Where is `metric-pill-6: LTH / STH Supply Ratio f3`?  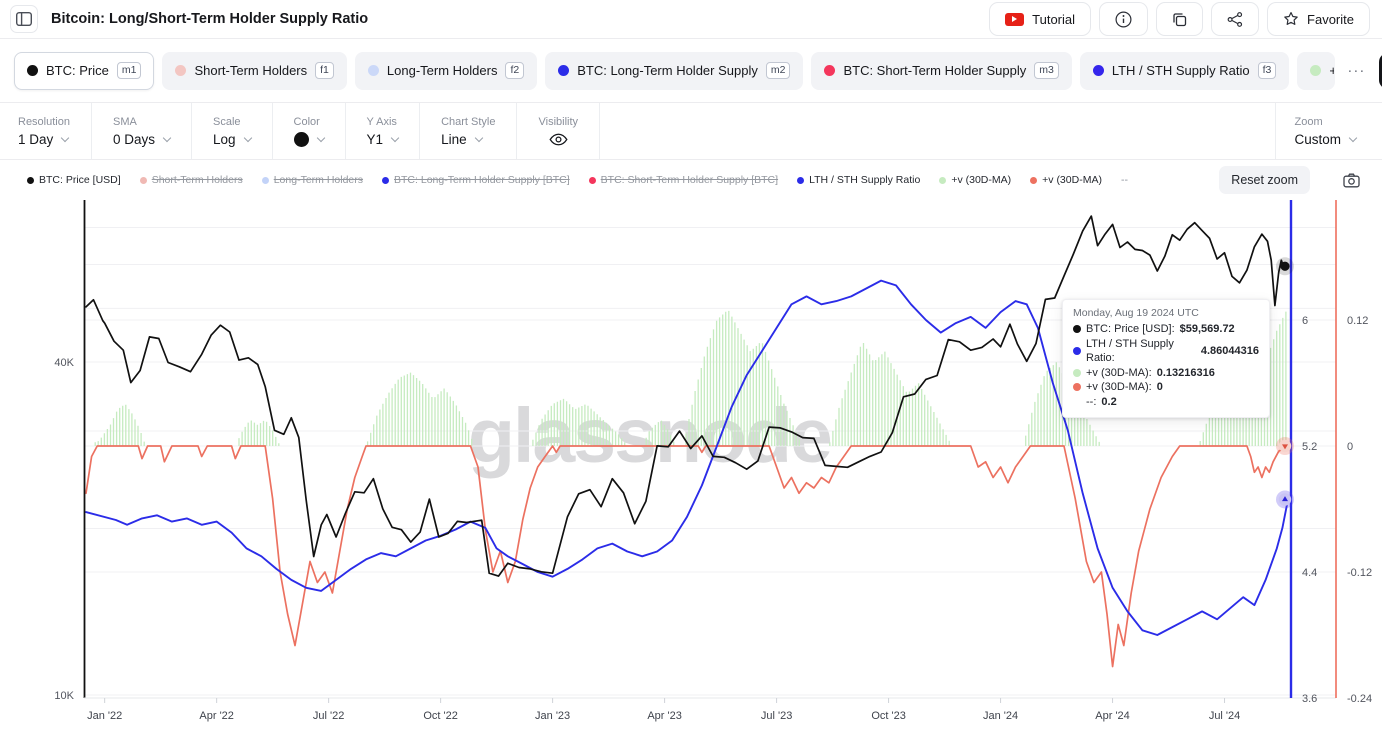 metric-pill-6: LTH / STH Supply Ratio f3 is located at coordinates (1184, 70).